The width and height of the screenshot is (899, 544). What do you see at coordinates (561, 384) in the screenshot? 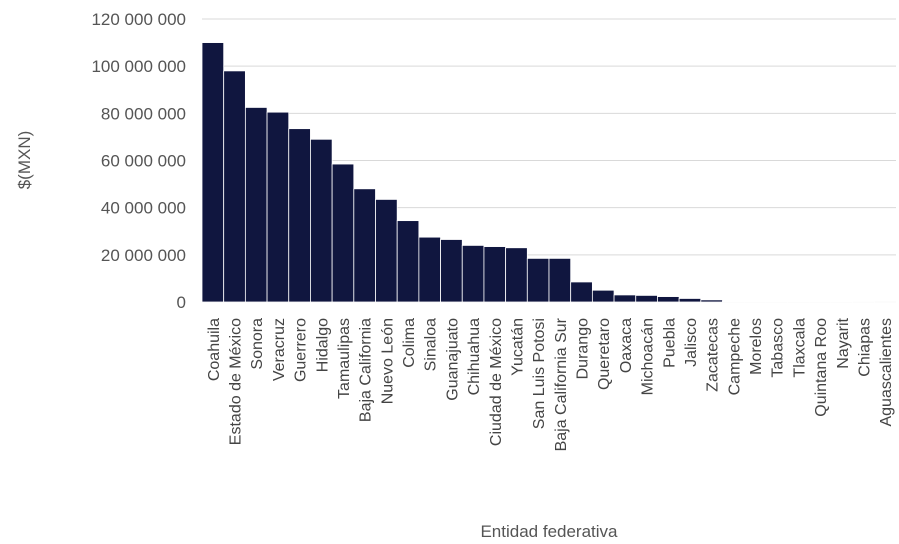
I see `x-tick-label: Baja California Sur` at bounding box center [561, 384].